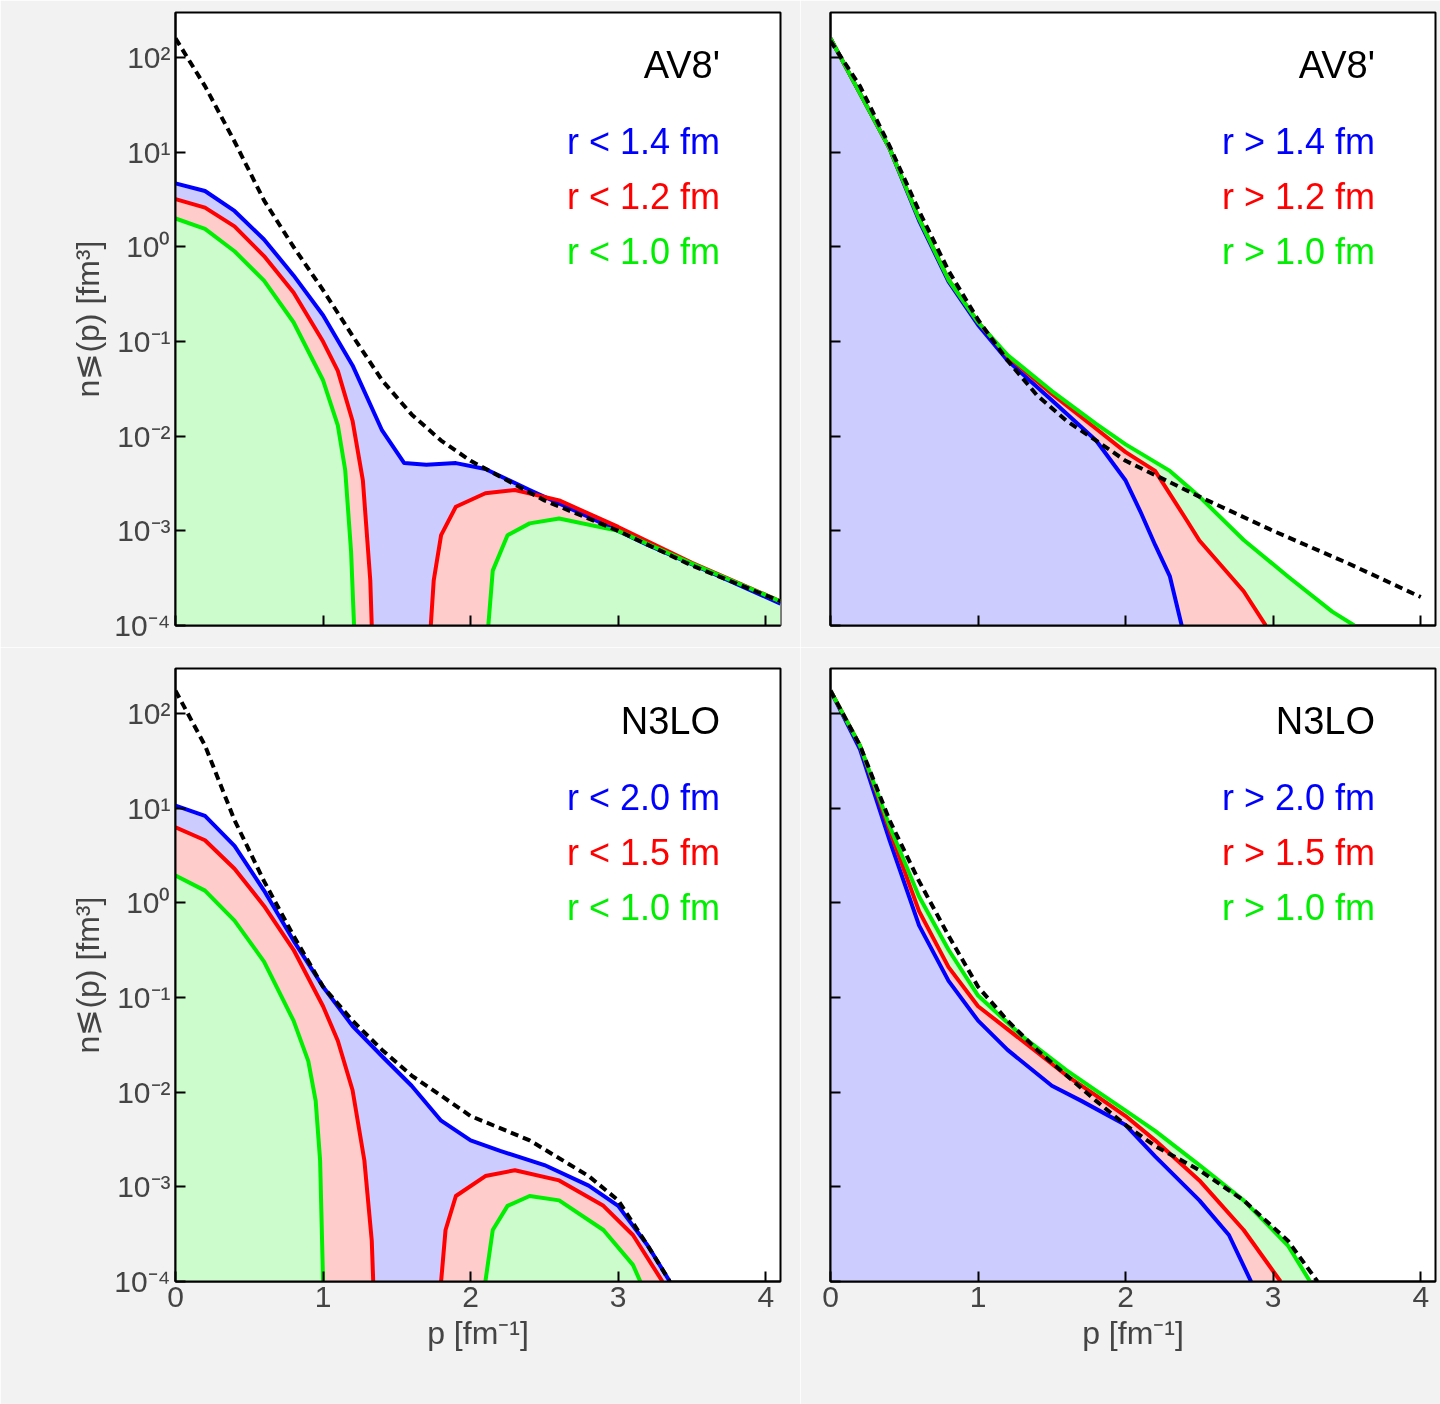 This screenshot has height=1404, width=1440. I want to click on text: r > 2.0 fm, so click(1298, 797).